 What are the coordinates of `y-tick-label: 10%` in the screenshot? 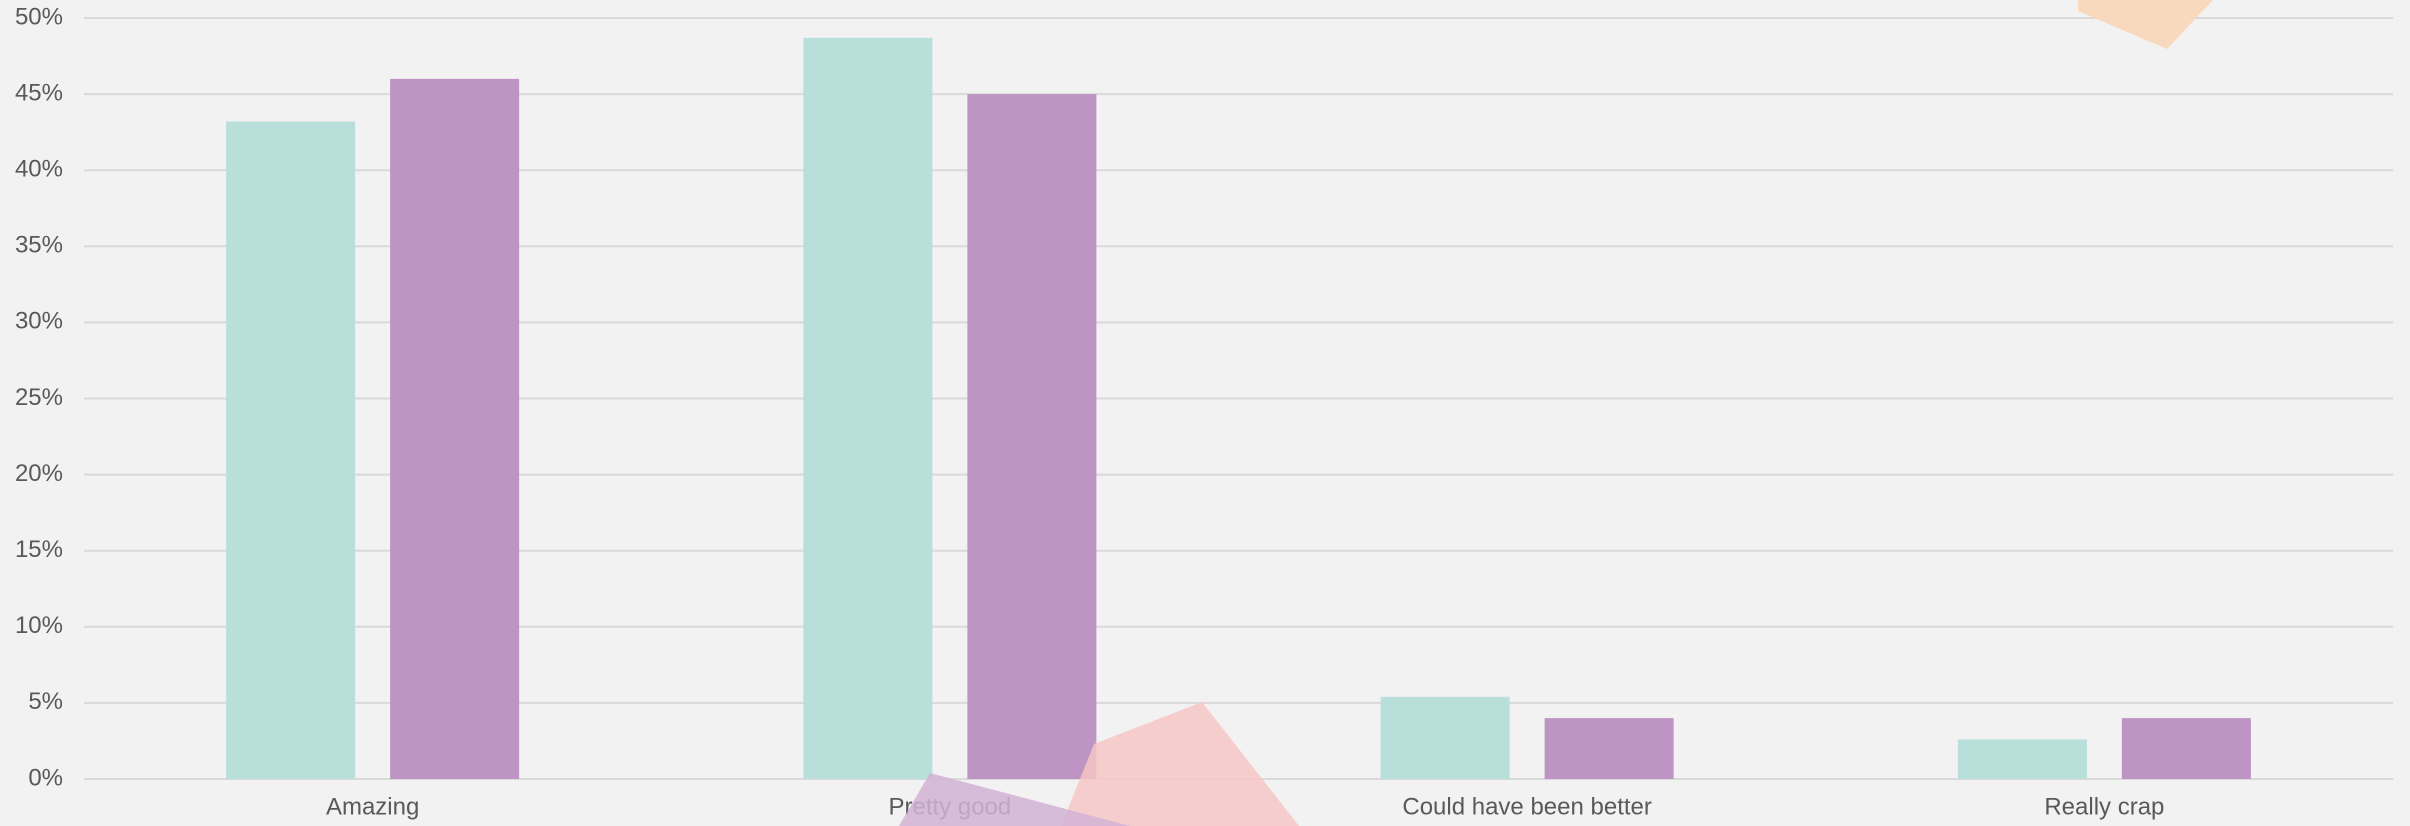 It's located at (39, 625).